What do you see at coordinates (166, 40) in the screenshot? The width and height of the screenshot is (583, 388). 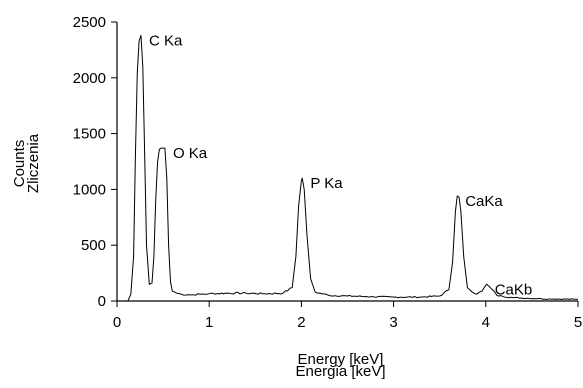 I see `peak-label: C Ka` at bounding box center [166, 40].